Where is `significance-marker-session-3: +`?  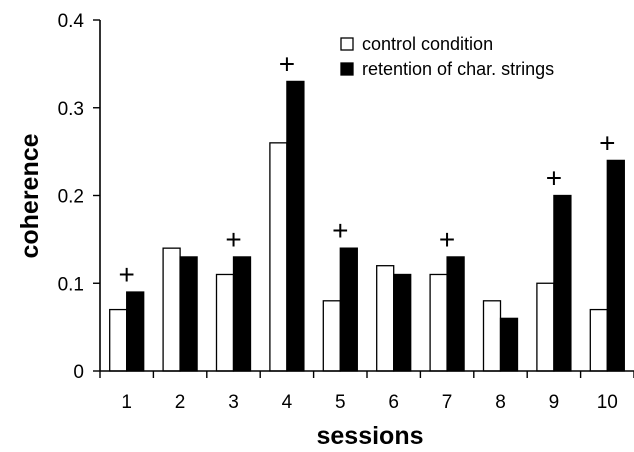
significance-marker-session-3: + is located at coordinates (233, 239).